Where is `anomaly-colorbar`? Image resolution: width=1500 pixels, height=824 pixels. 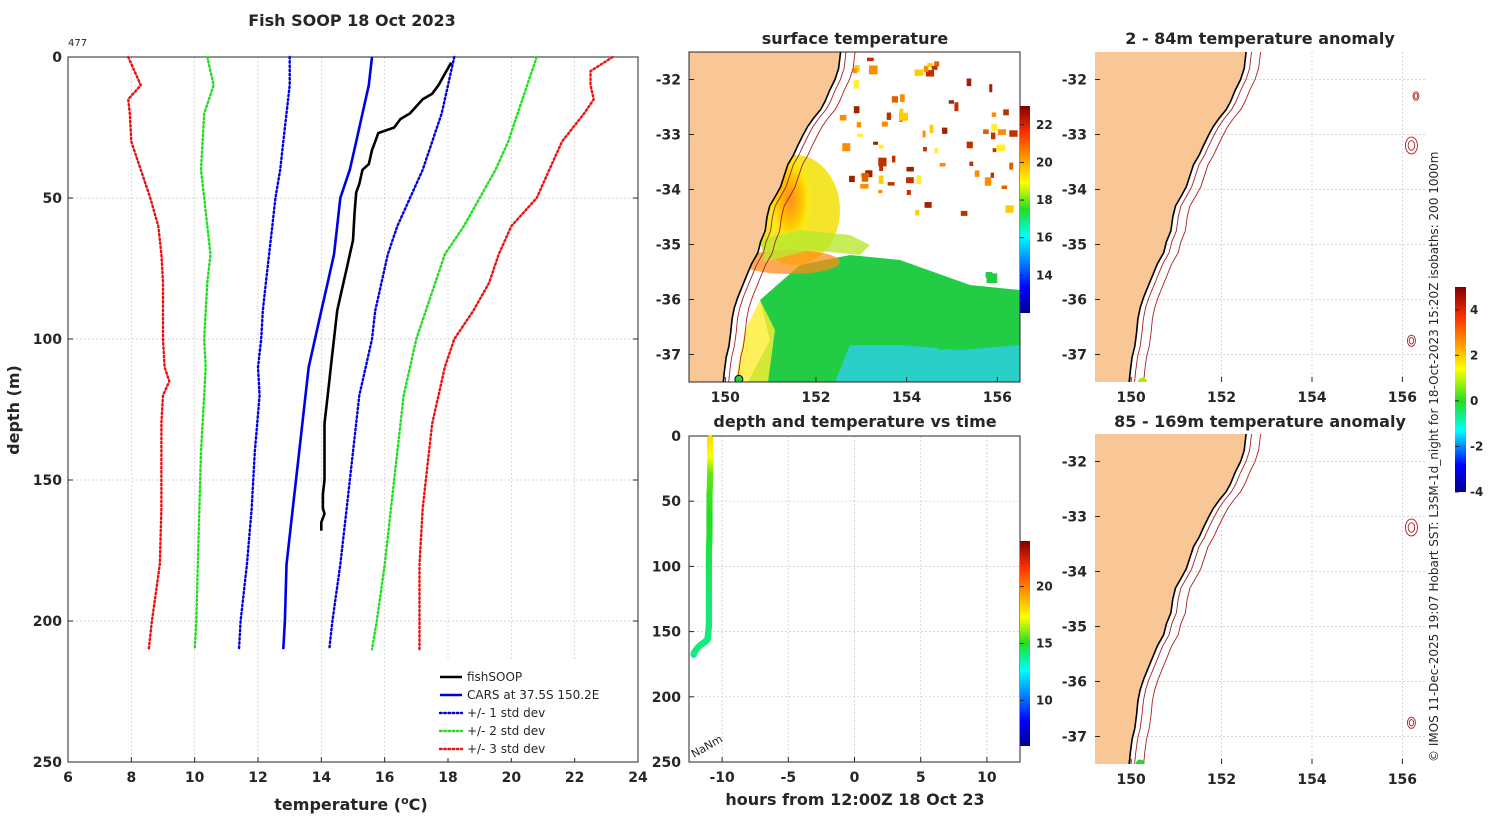 anomaly-colorbar is located at coordinates (1460, 389).